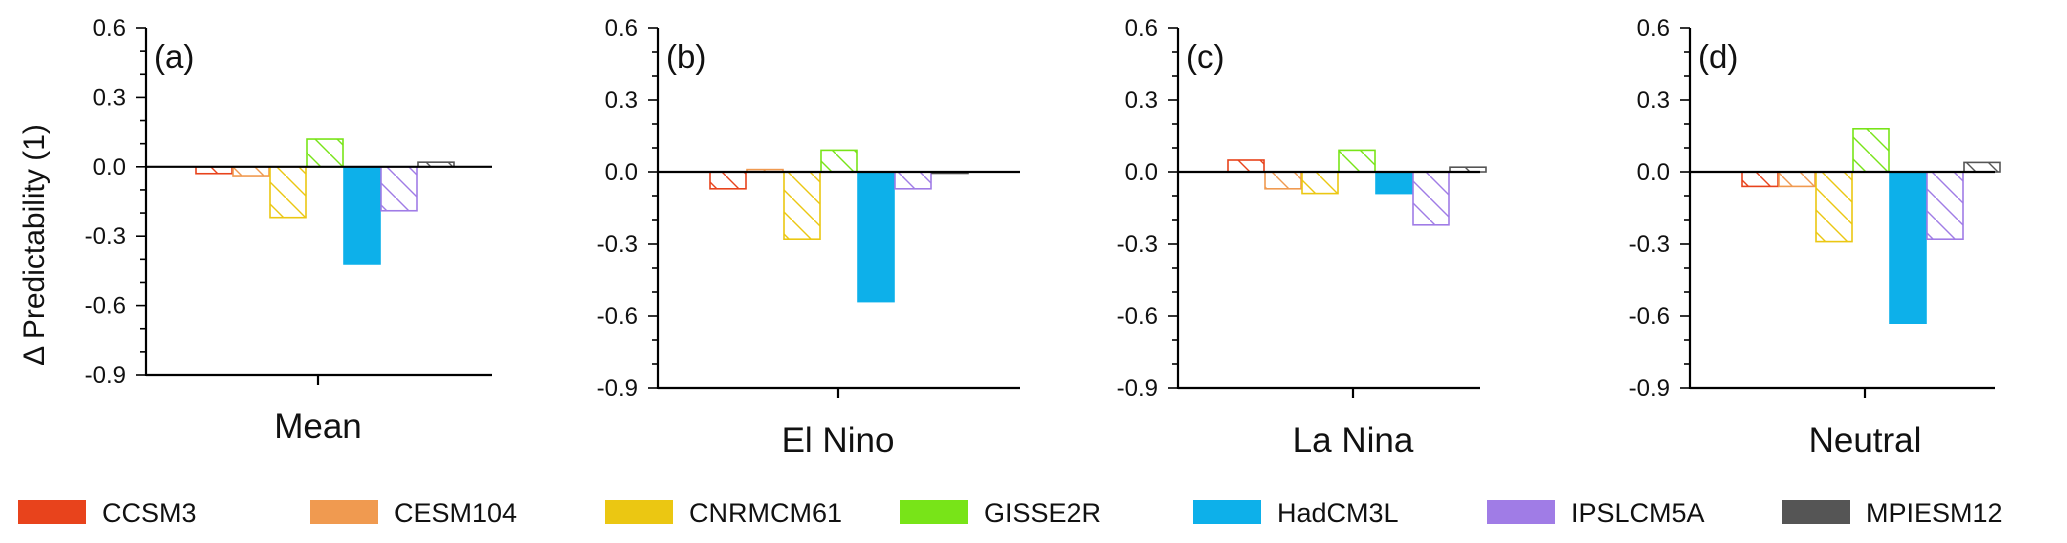  Describe the element at coordinates (1353, 440) in the screenshot. I see `x-category-label: La Nina` at that location.